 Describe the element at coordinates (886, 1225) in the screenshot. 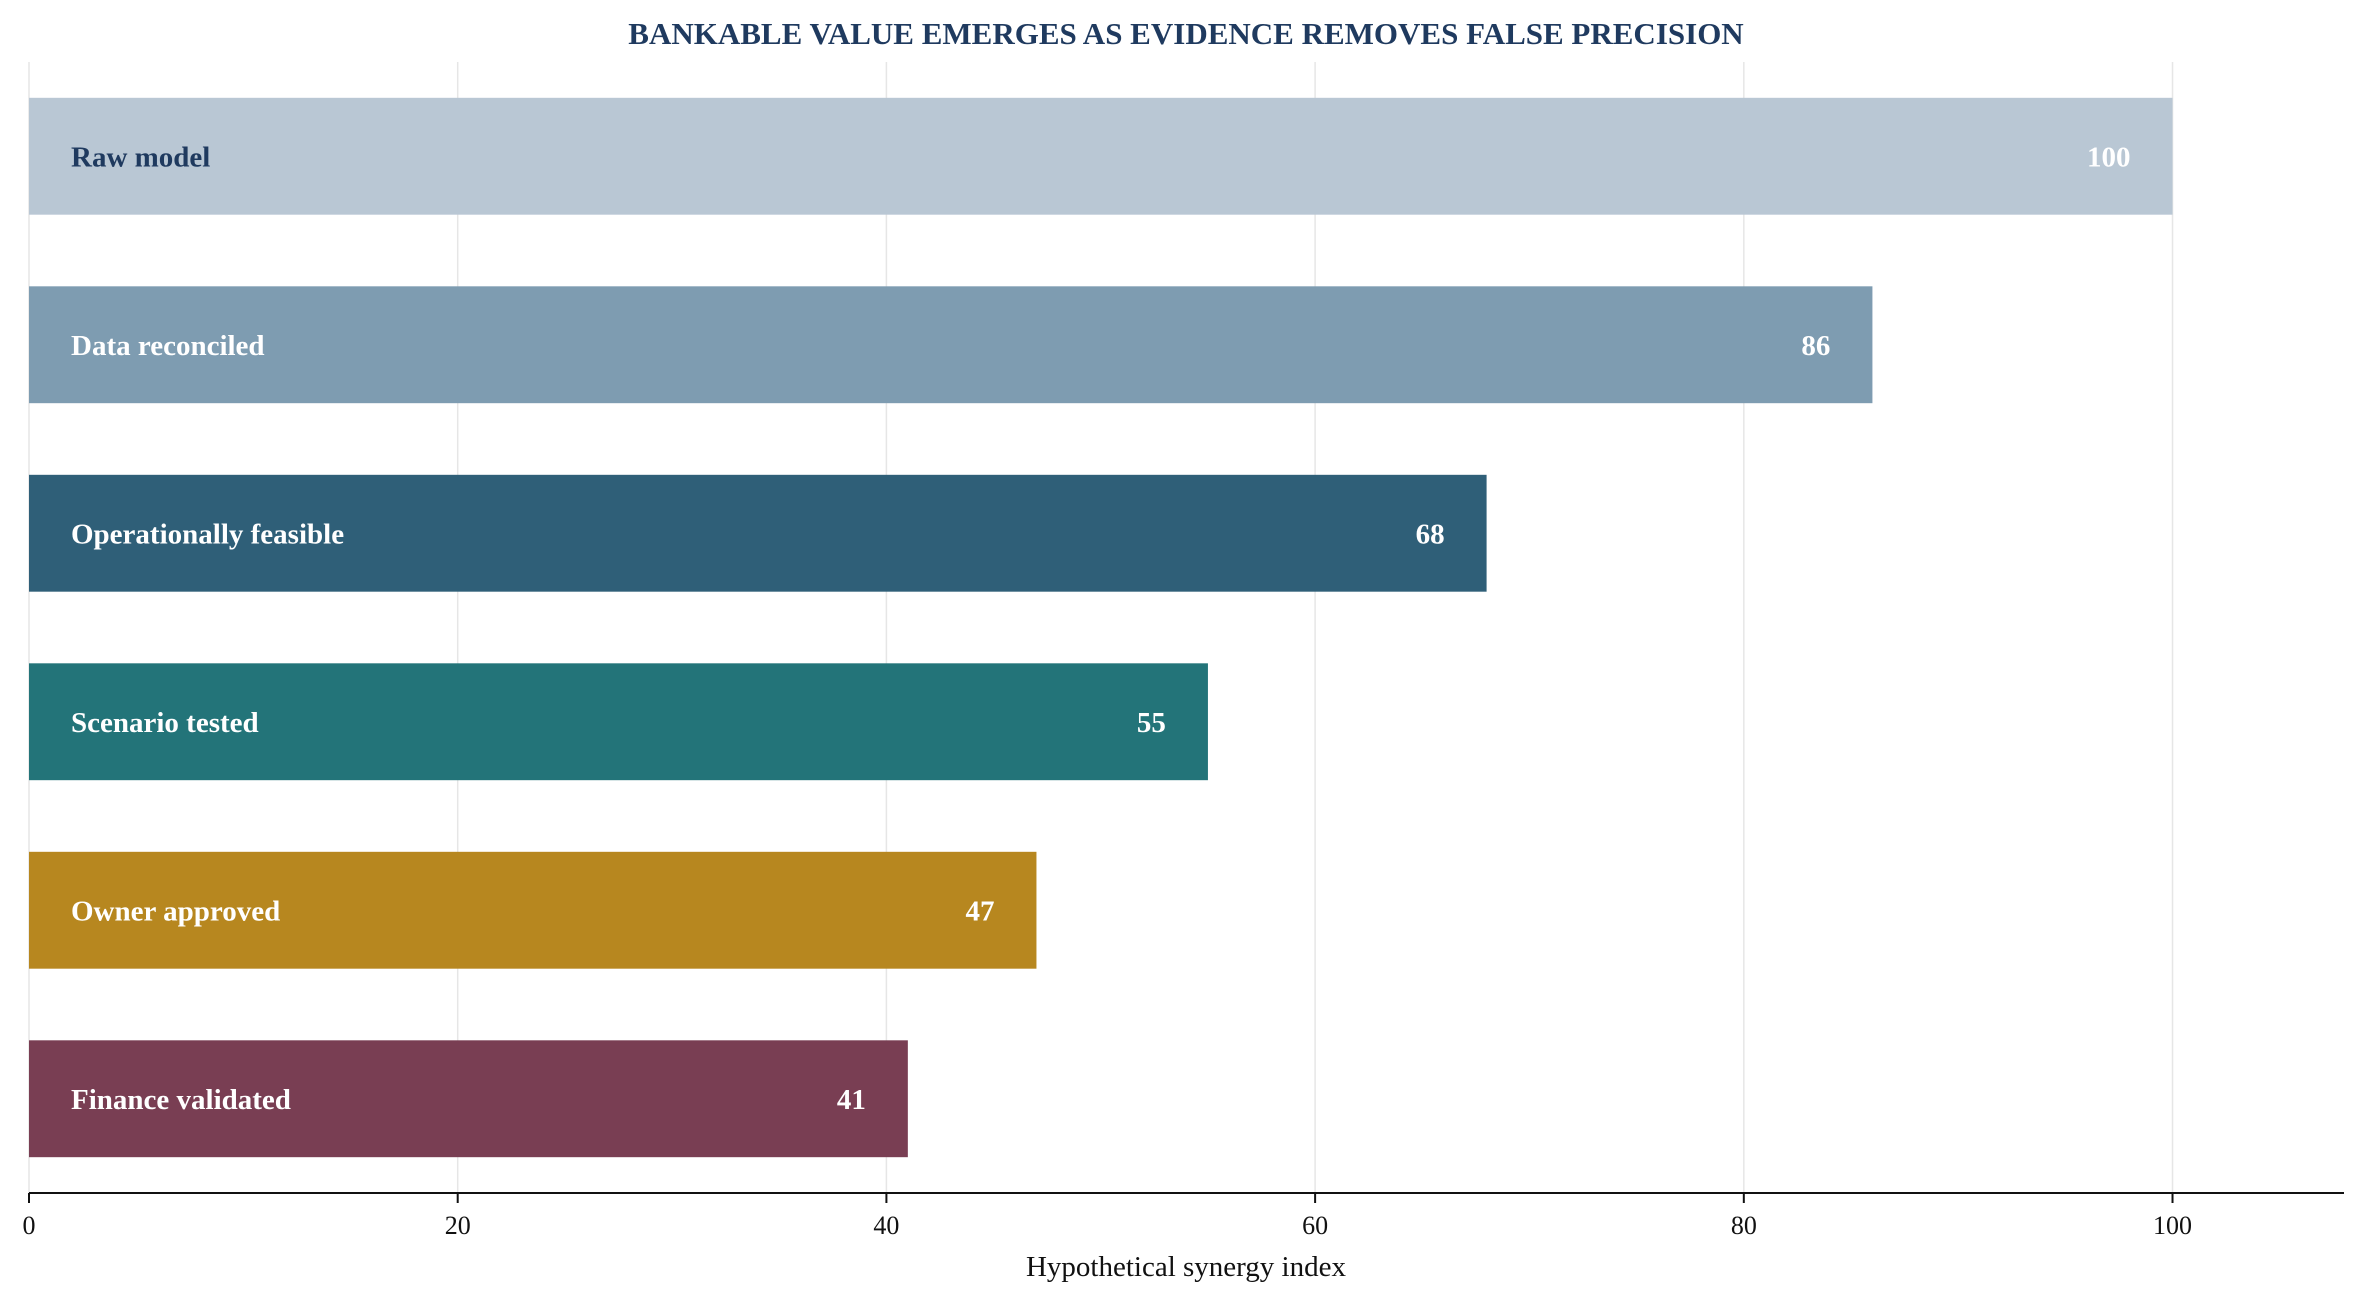

I see `x-tick-label-2: 40` at that location.